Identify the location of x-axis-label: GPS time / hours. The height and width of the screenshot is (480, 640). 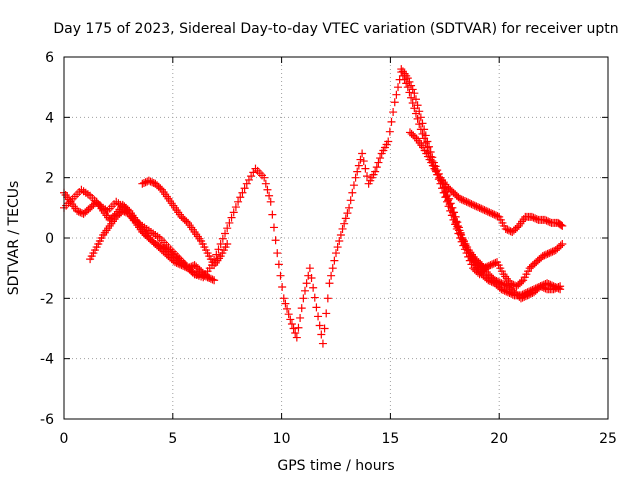
(335, 466).